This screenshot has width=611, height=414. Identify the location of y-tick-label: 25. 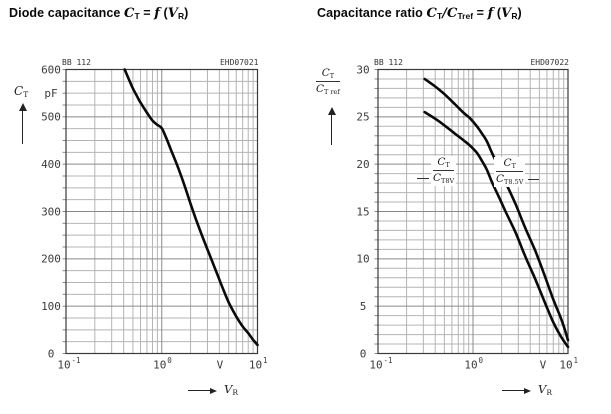
(362, 117).